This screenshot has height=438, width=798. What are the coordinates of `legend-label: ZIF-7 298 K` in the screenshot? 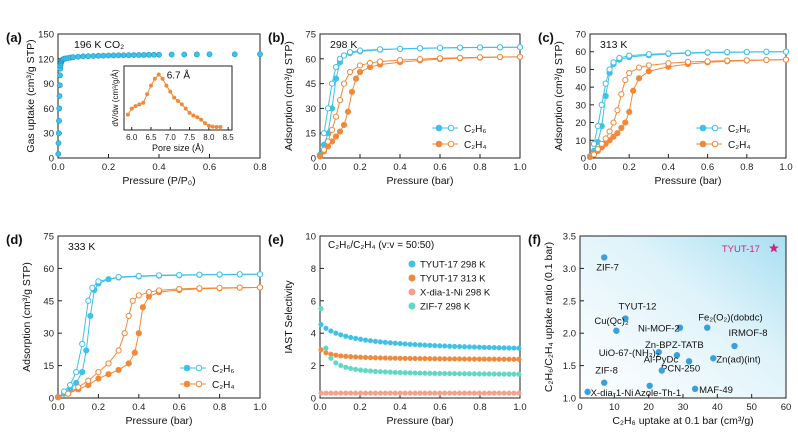 It's located at (445, 307).